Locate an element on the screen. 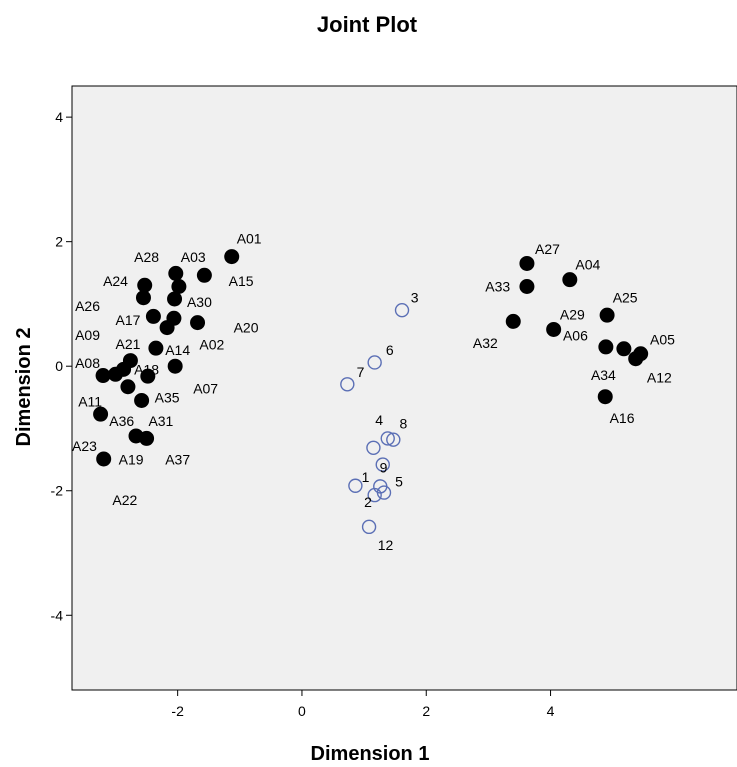  x-tick-label: 4 is located at coordinates (551, 711).